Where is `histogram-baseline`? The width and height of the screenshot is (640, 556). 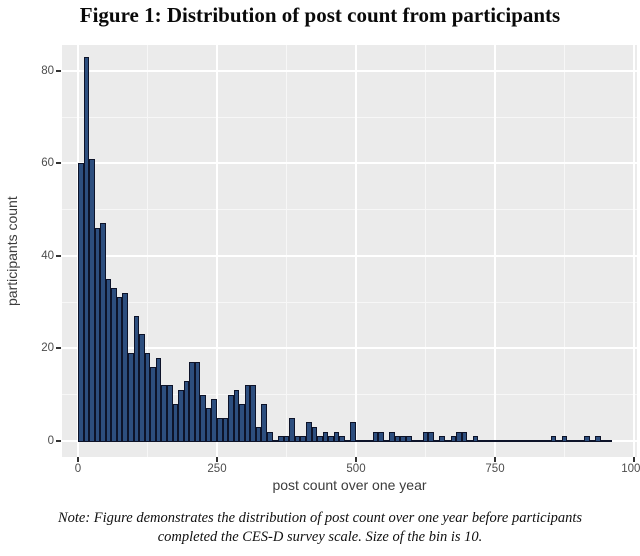 histogram-baseline is located at coordinates (345, 440).